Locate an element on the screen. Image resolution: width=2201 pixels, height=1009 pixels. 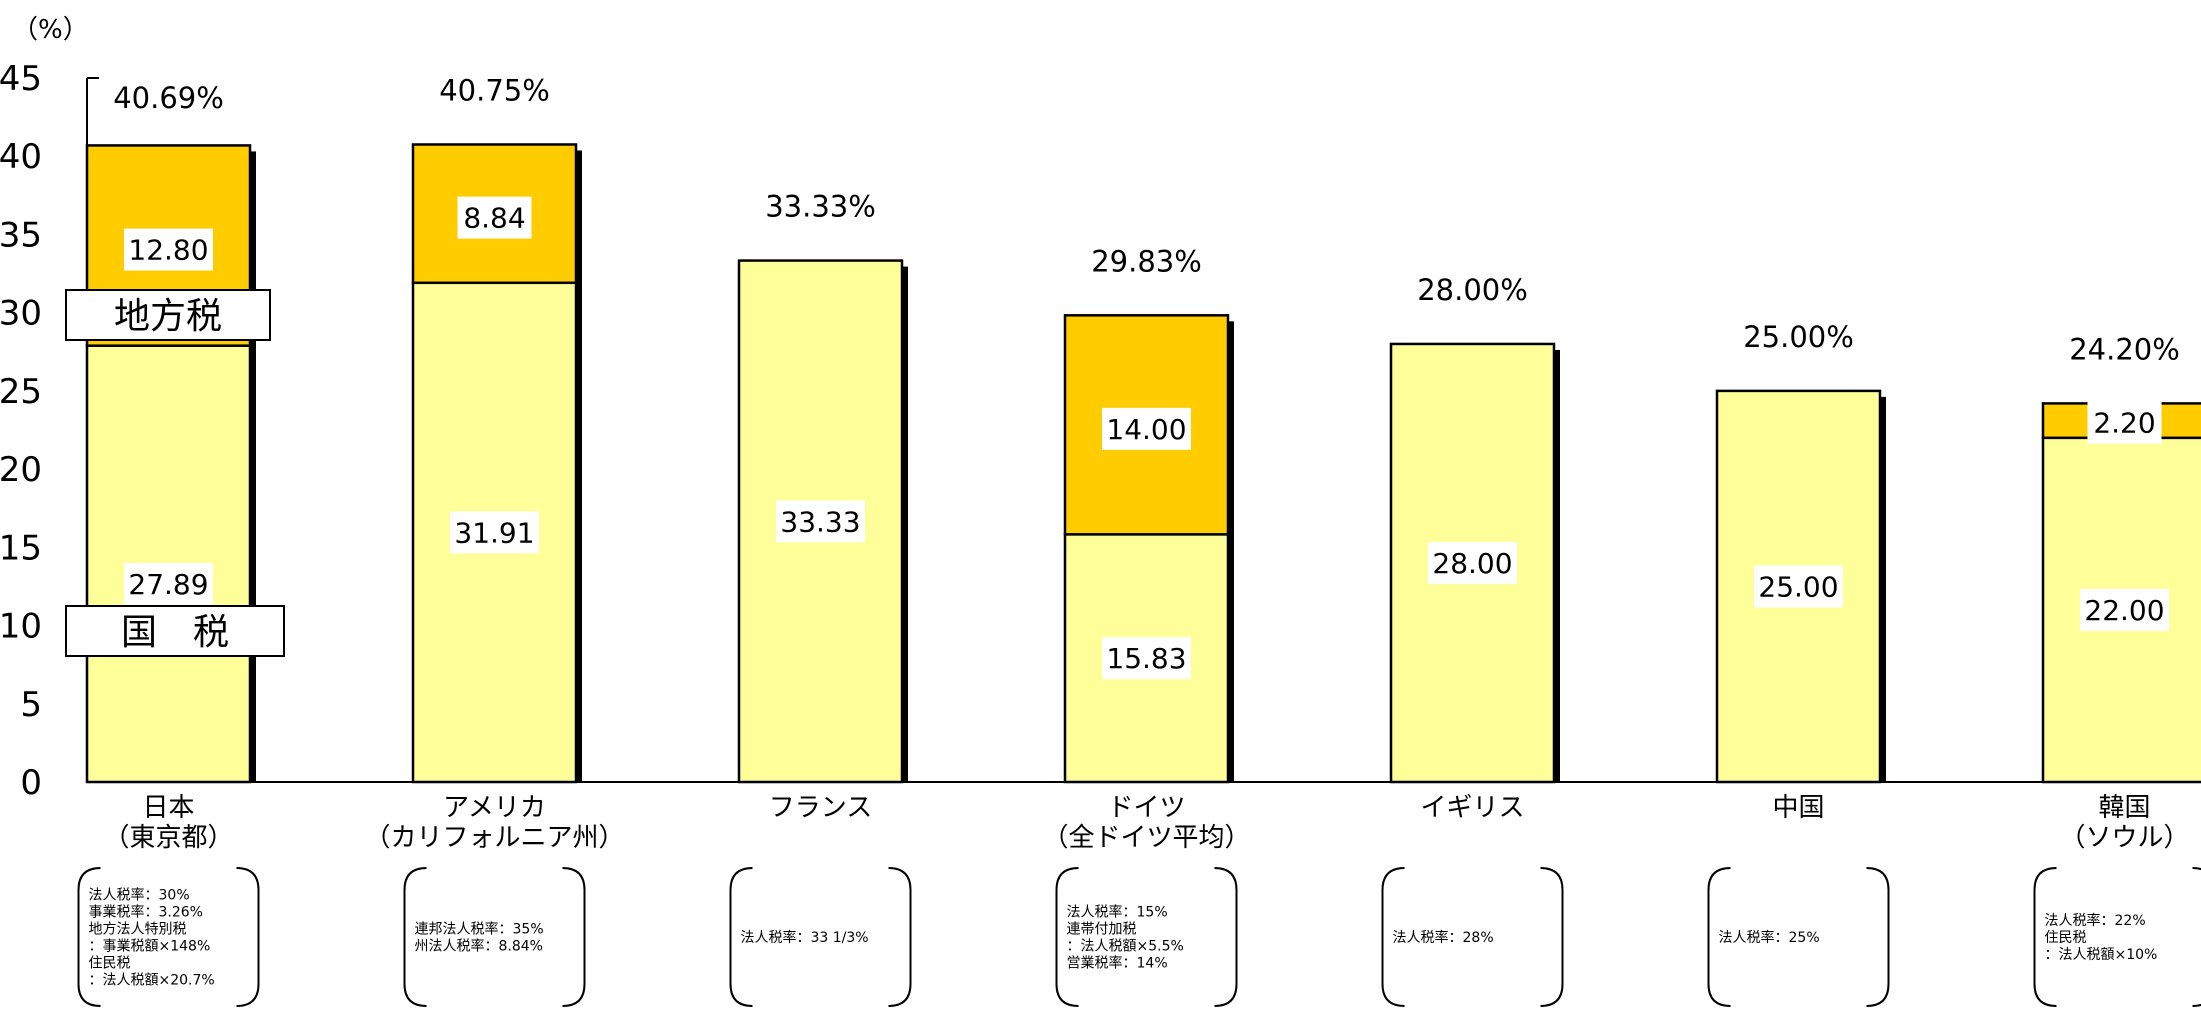
category-label: アメリカ is located at coordinates (494, 808).